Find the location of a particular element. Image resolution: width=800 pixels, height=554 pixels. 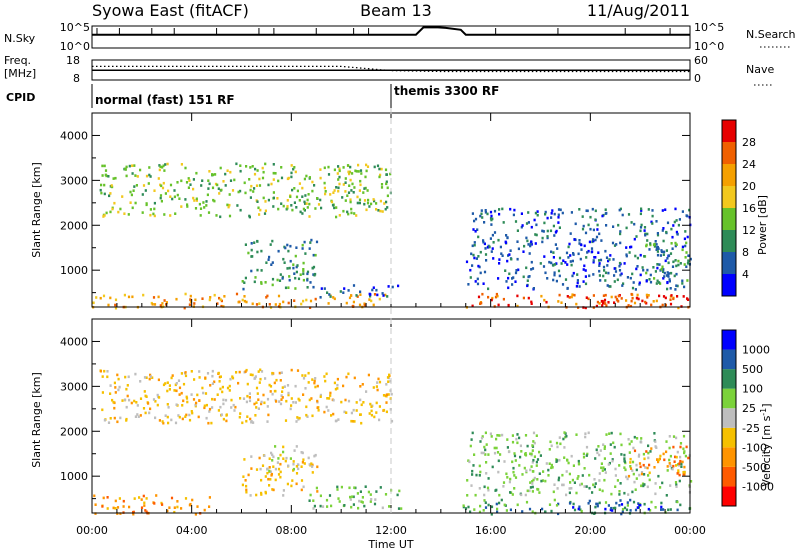

x-tick-label: 00:00 is located at coordinates (92, 530).